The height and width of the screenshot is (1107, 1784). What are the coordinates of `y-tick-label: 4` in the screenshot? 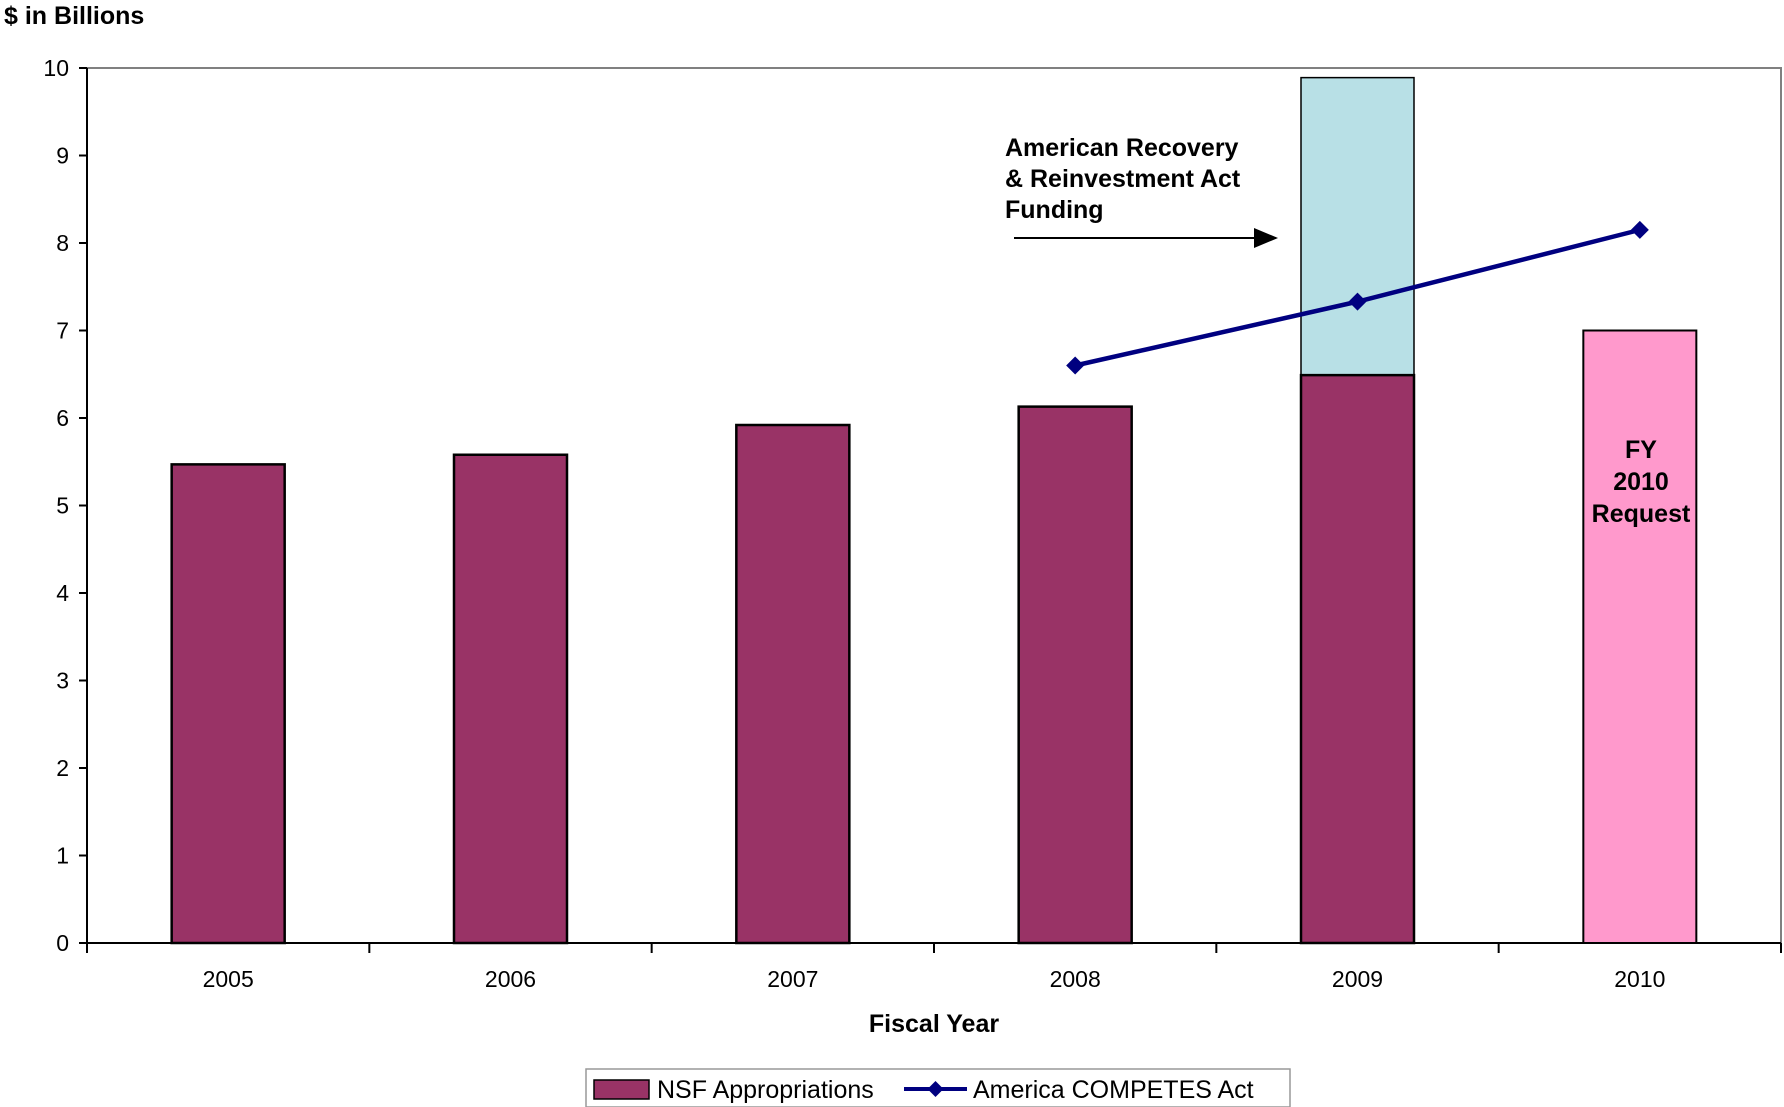 It's located at (62, 593).